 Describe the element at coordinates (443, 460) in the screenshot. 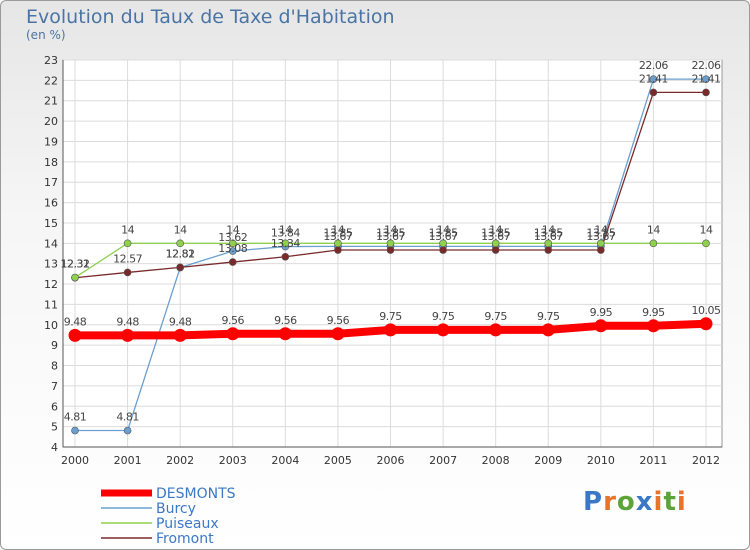

I see `x-tick-label: 2007` at that location.